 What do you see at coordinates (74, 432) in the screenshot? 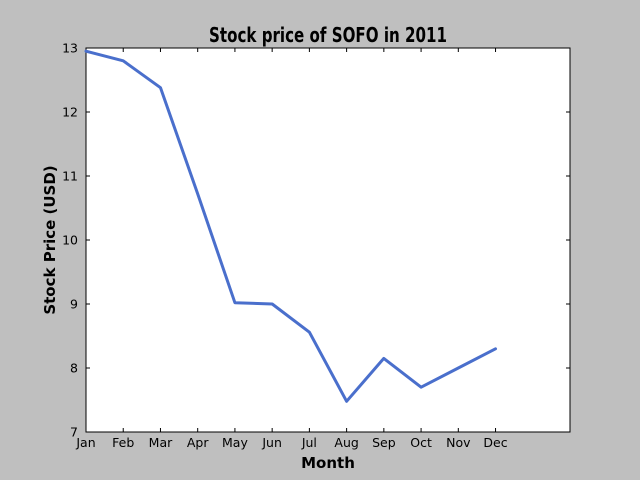
I see `y-tick-label: 7` at bounding box center [74, 432].